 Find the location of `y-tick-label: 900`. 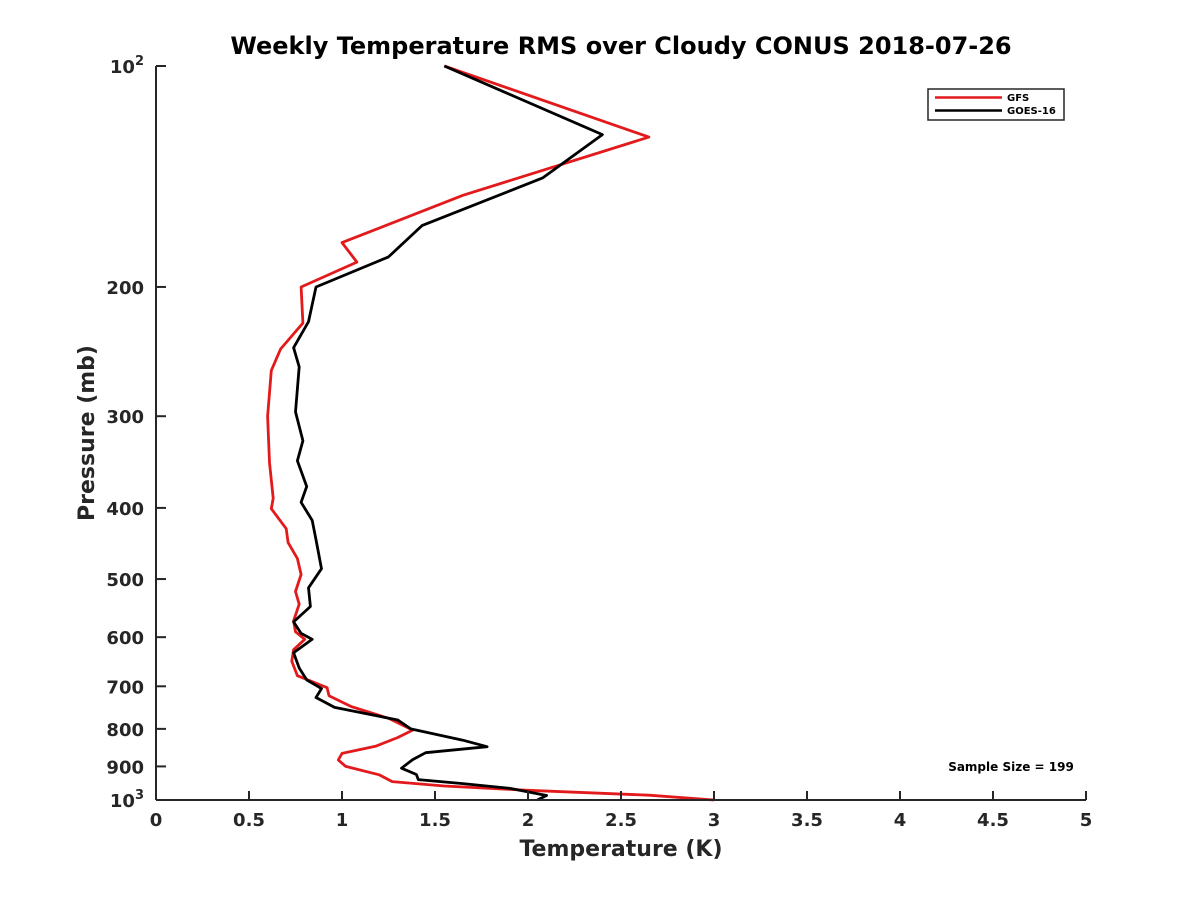

y-tick-label: 900 is located at coordinates (125, 767).